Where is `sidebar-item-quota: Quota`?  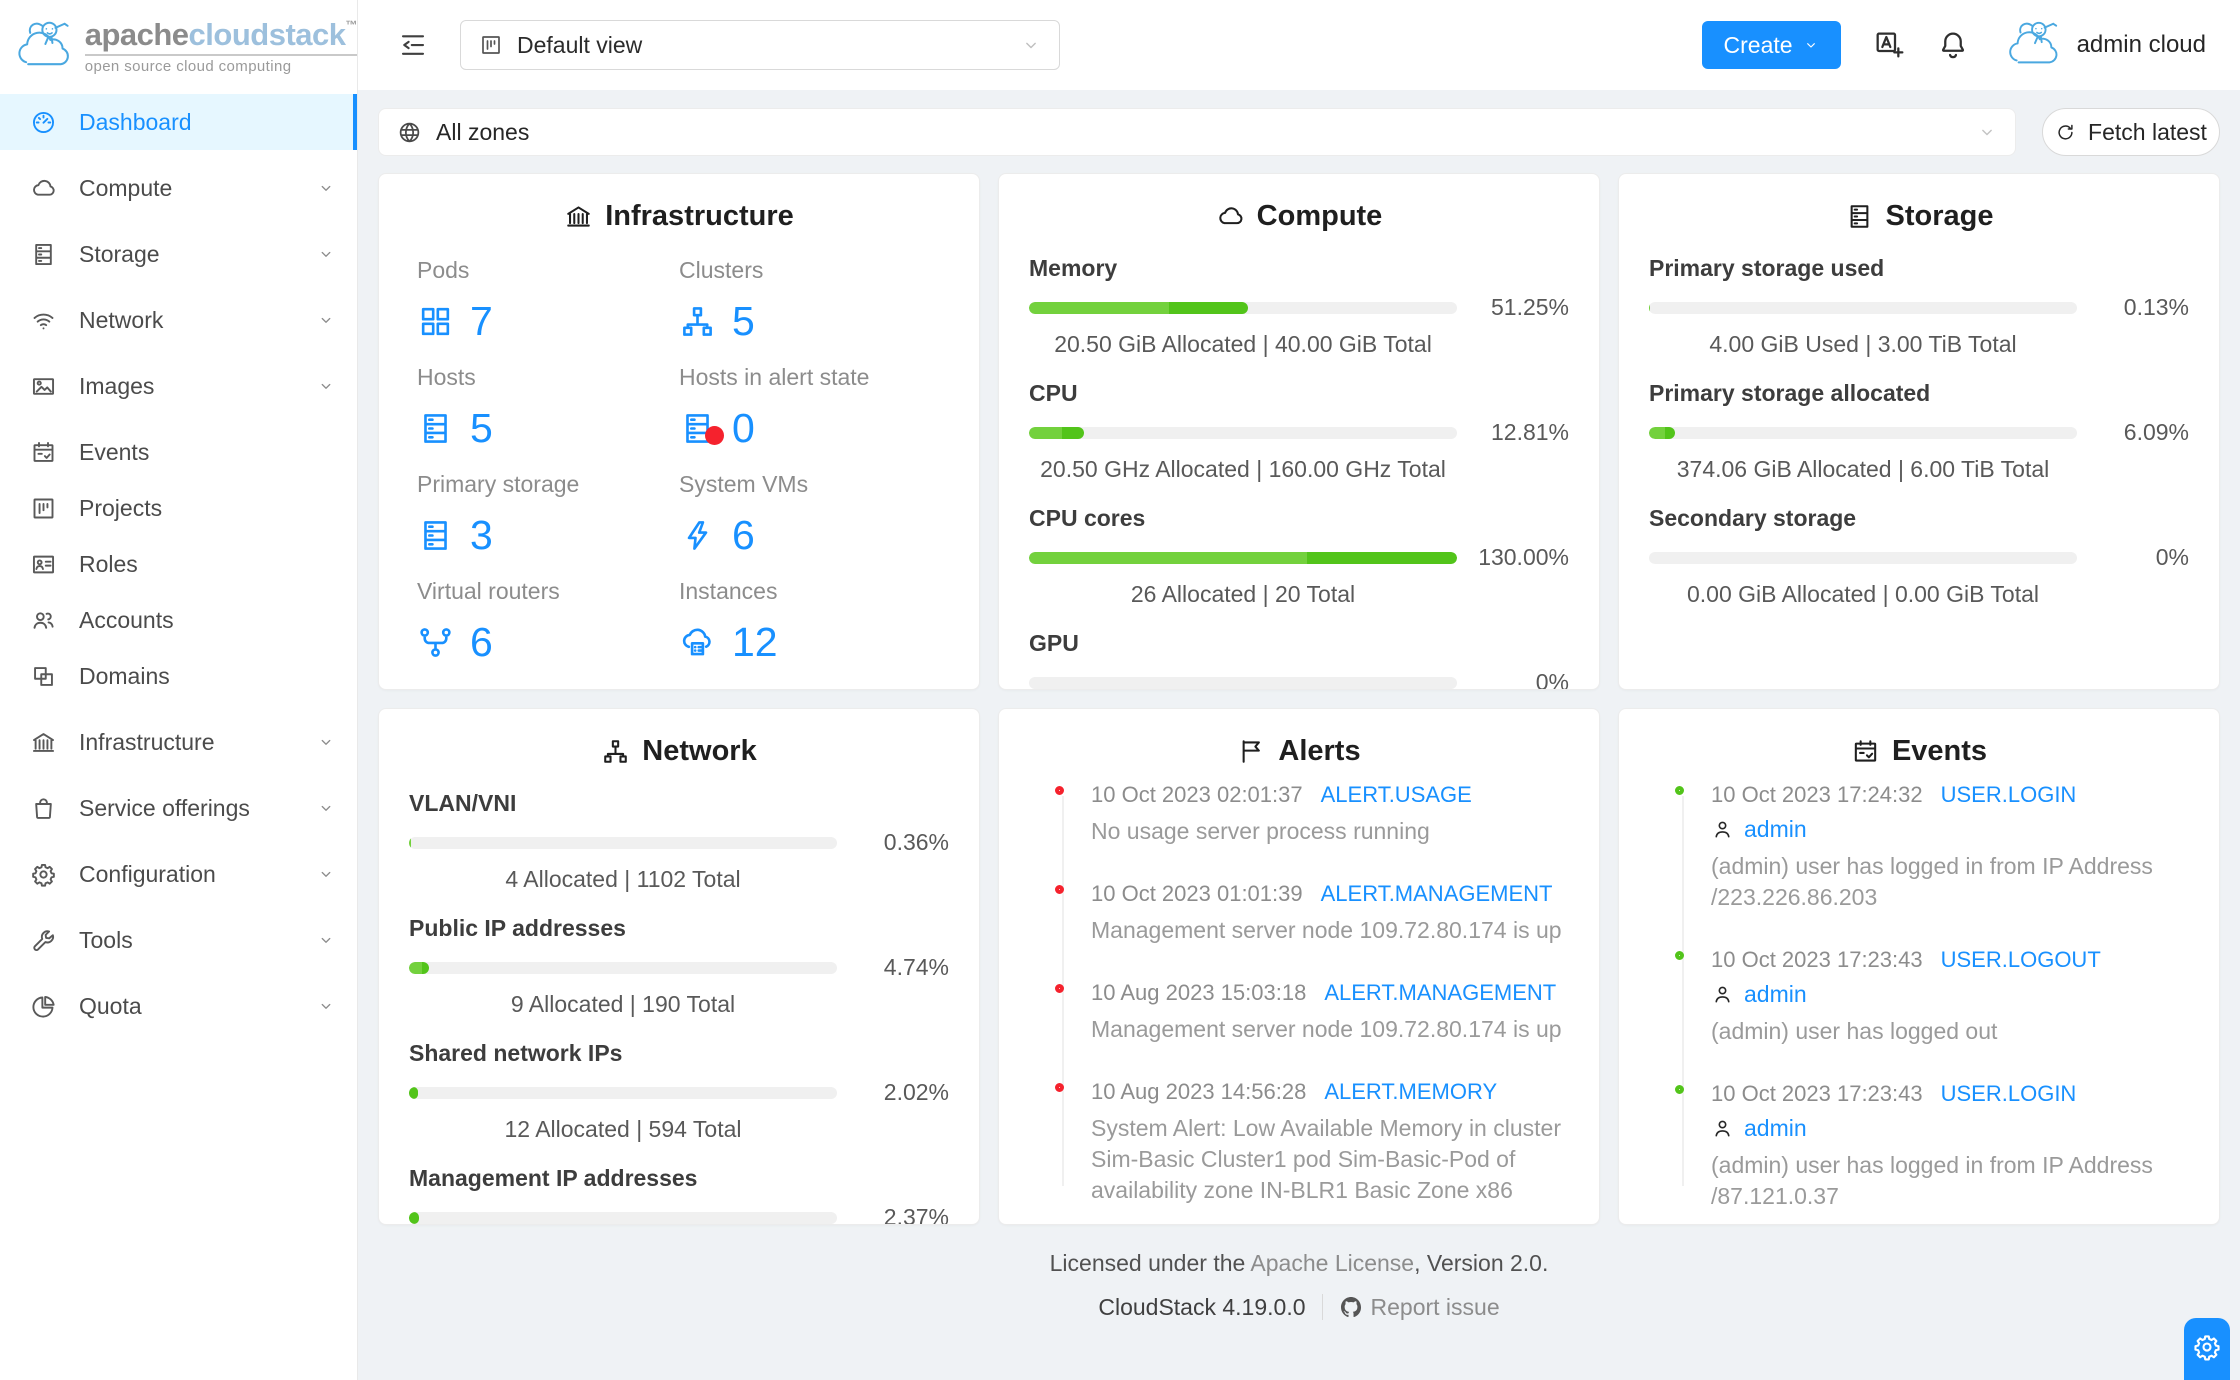 sidebar-item-quota: Quota is located at coordinates (178, 1006).